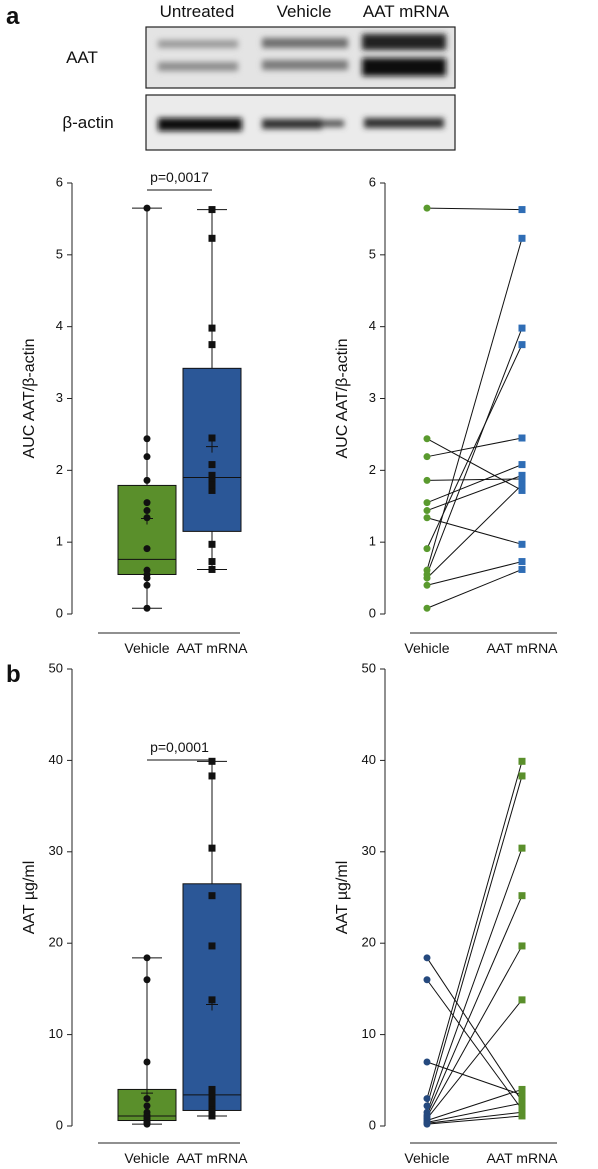  I want to click on row-label: β-actin, so click(87, 122).